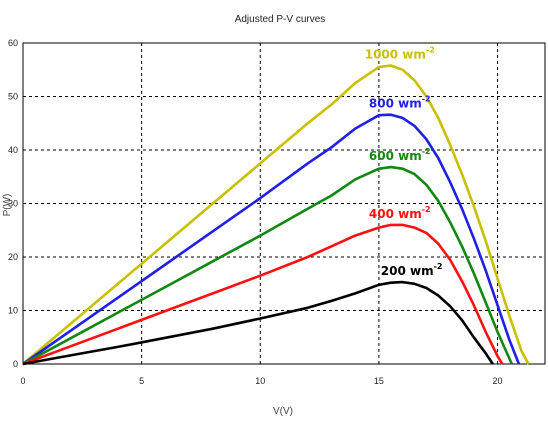  What do you see at coordinates (141, 381) in the screenshot?
I see `x-tick-label: 5` at bounding box center [141, 381].